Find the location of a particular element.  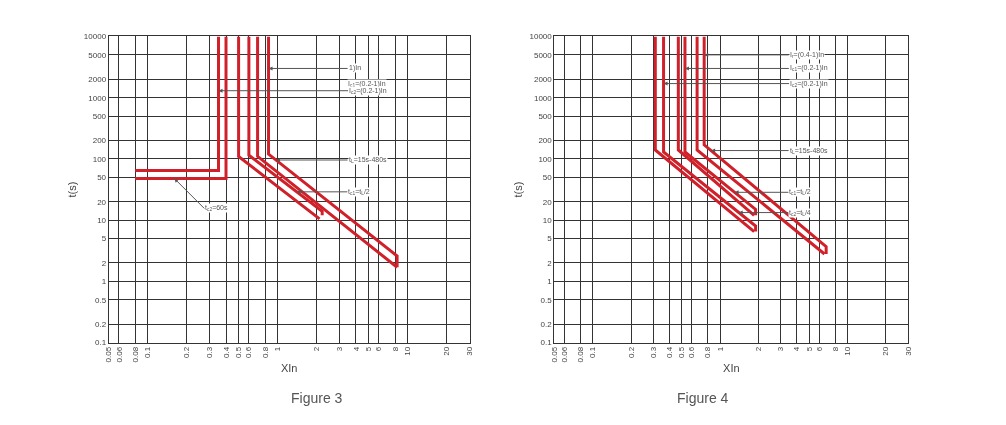

text: Figure 4 is located at coordinates (703, 398).